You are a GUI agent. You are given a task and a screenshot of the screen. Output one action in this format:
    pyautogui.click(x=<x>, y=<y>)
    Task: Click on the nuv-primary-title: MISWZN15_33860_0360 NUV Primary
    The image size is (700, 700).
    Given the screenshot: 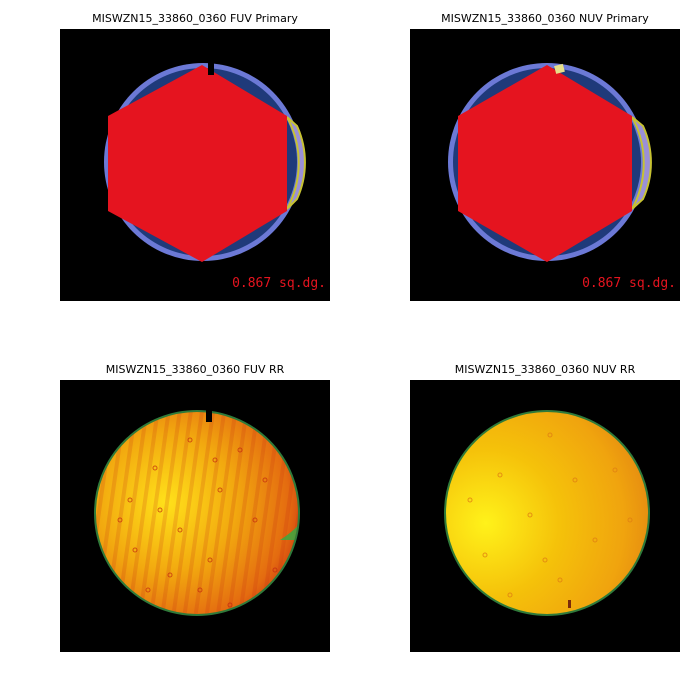 What is the action you would take?
    pyautogui.click(x=545, y=18)
    